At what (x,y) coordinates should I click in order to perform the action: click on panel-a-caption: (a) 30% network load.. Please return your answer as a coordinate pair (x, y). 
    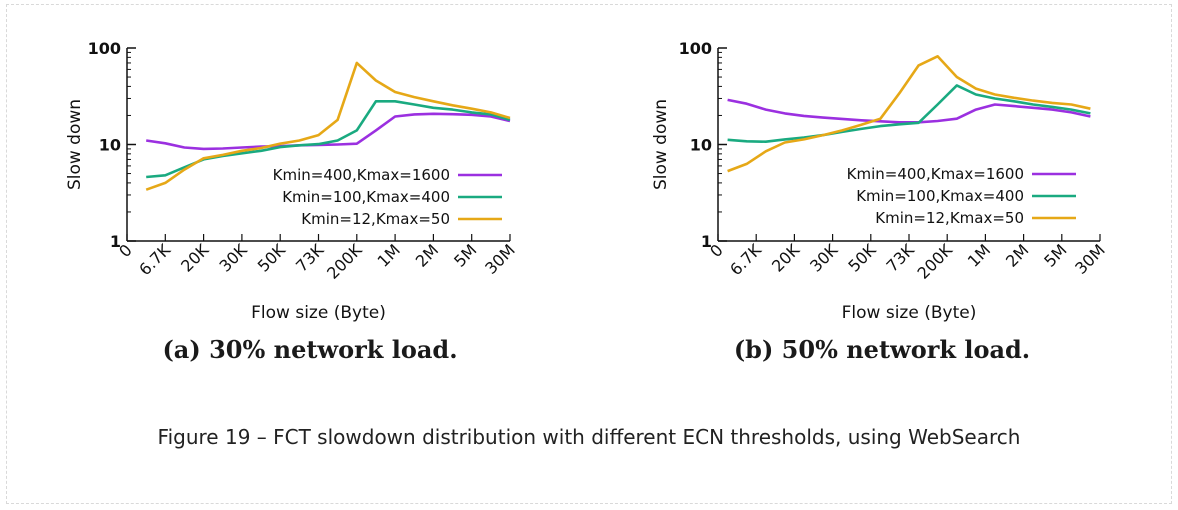
    Looking at the image, I should click on (310, 349).